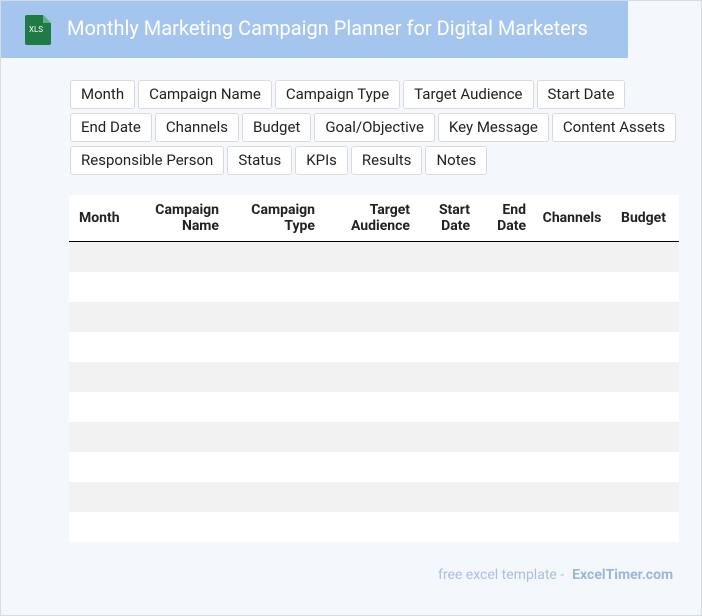 The height and width of the screenshot is (616, 702). Describe the element at coordinates (337, 94) in the screenshot. I see `tag: Campaign Type` at that location.